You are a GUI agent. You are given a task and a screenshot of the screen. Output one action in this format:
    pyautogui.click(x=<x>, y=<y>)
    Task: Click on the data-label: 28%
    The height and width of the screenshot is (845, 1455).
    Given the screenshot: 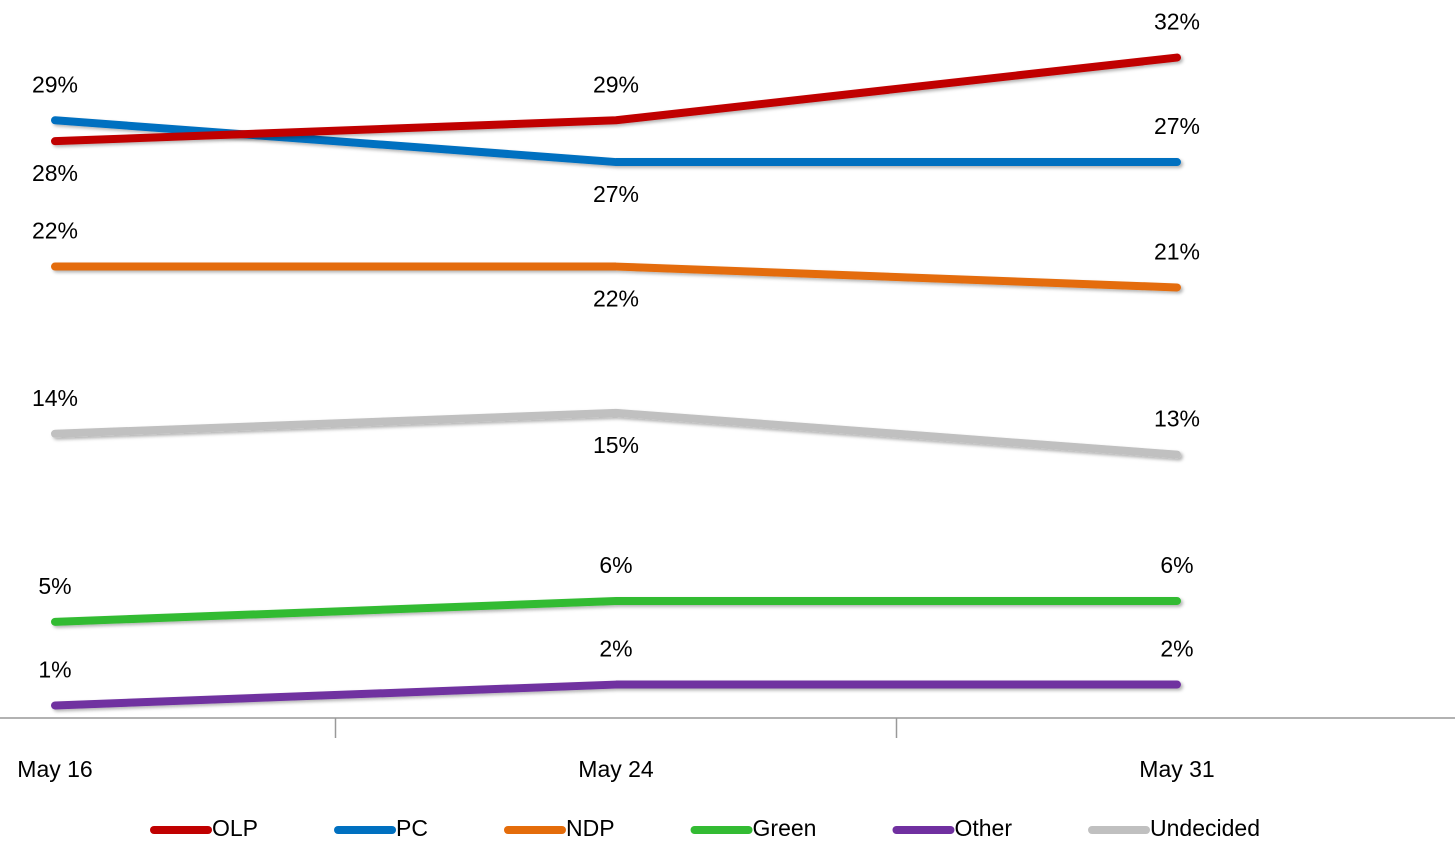 What is the action you would take?
    pyautogui.click(x=55, y=173)
    